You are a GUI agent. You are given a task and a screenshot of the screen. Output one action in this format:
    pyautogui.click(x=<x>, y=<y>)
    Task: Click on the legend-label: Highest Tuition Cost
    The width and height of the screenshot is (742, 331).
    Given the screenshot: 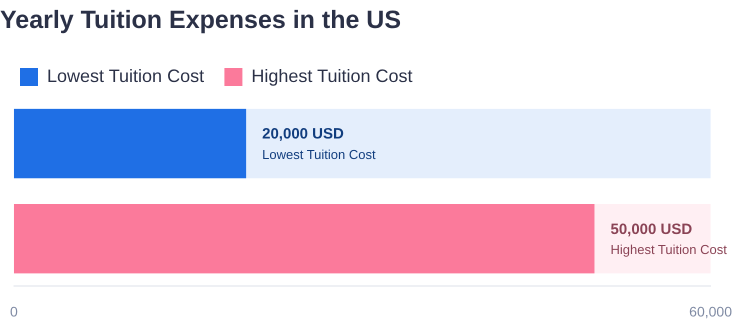 What is the action you would take?
    pyautogui.click(x=331, y=76)
    